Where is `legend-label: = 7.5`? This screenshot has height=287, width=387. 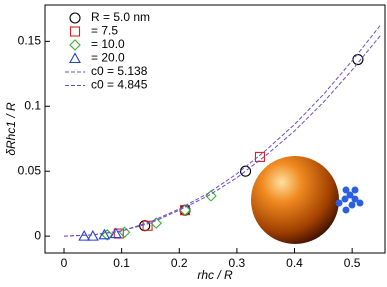
legend-label: = 7.5 is located at coordinates (104, 31).